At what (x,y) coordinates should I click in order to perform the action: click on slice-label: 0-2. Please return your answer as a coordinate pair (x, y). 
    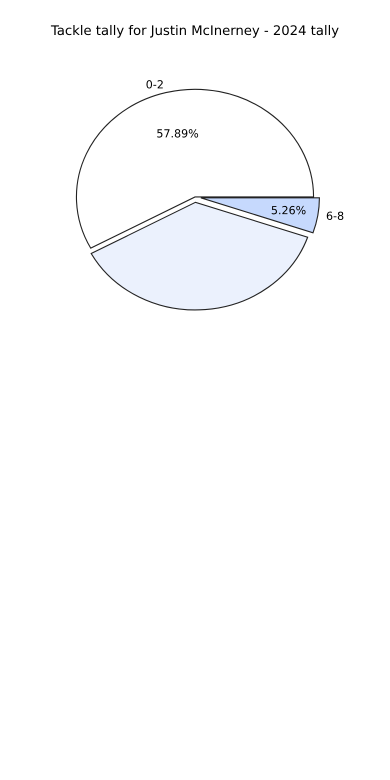
    Looking at the image, I should click on (154, 84).